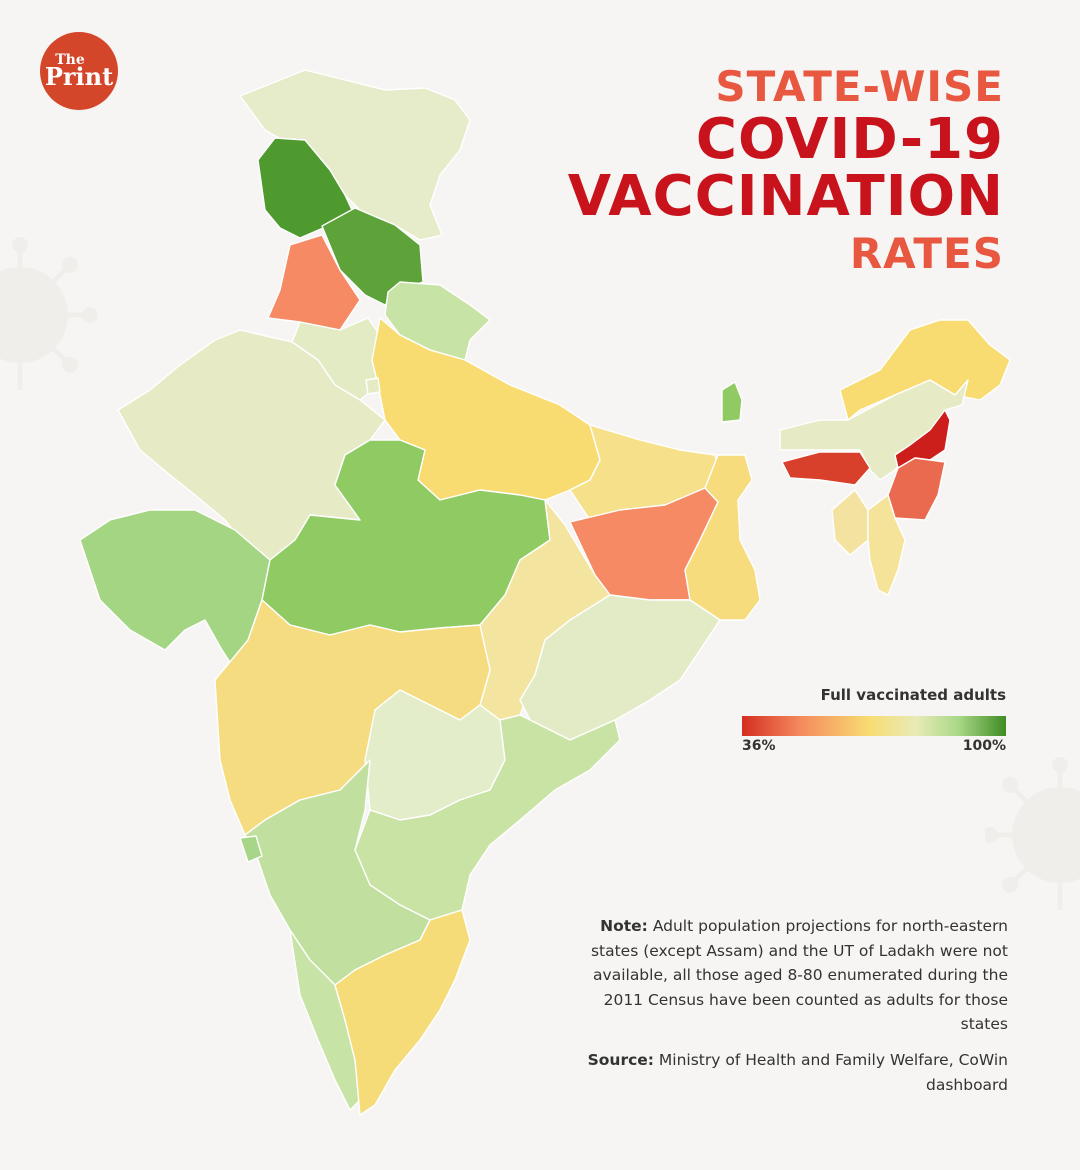 This screenshot has width=1080, height=1170. Describe the element at coordinates (732, 402) in the screenshot. I see `region-sikkim` at that location.